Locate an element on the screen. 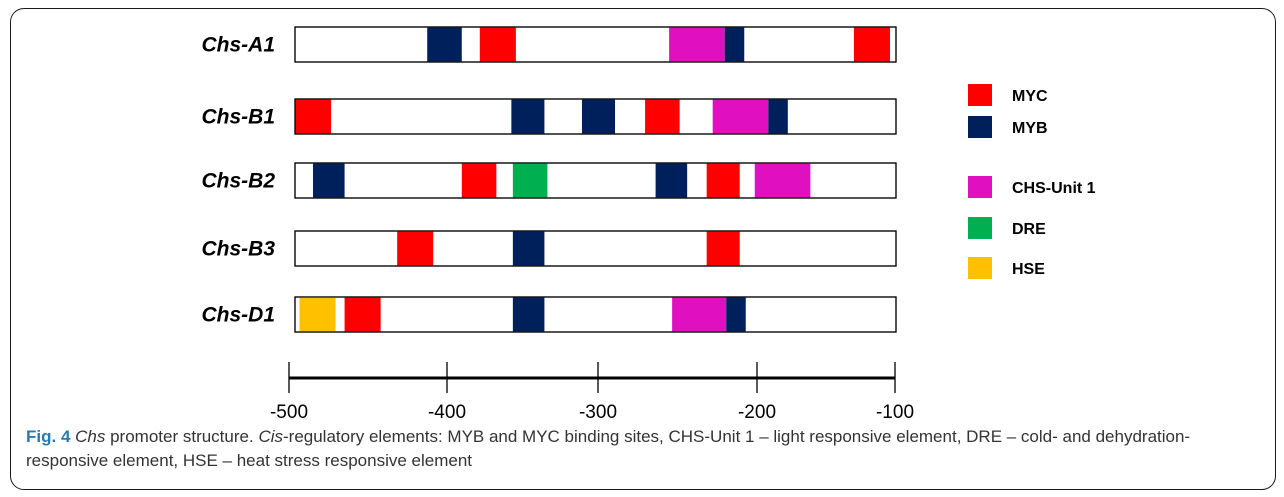 The image size is (1284, 497). legend-item-hse: HSE is located at coordinates (1006, 268).